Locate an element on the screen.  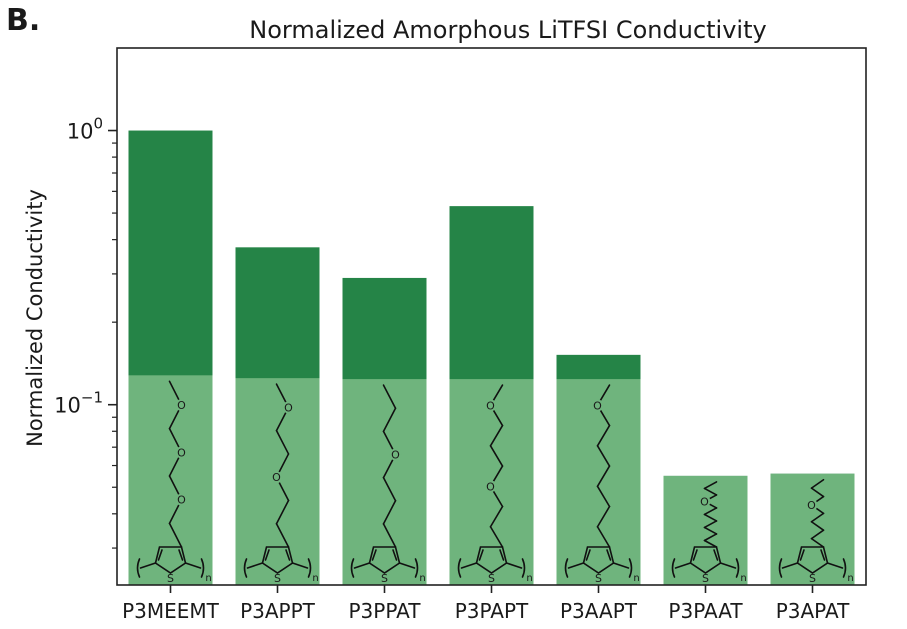
y-tick-label: 10⁰ is located at coordinates (85, 129).